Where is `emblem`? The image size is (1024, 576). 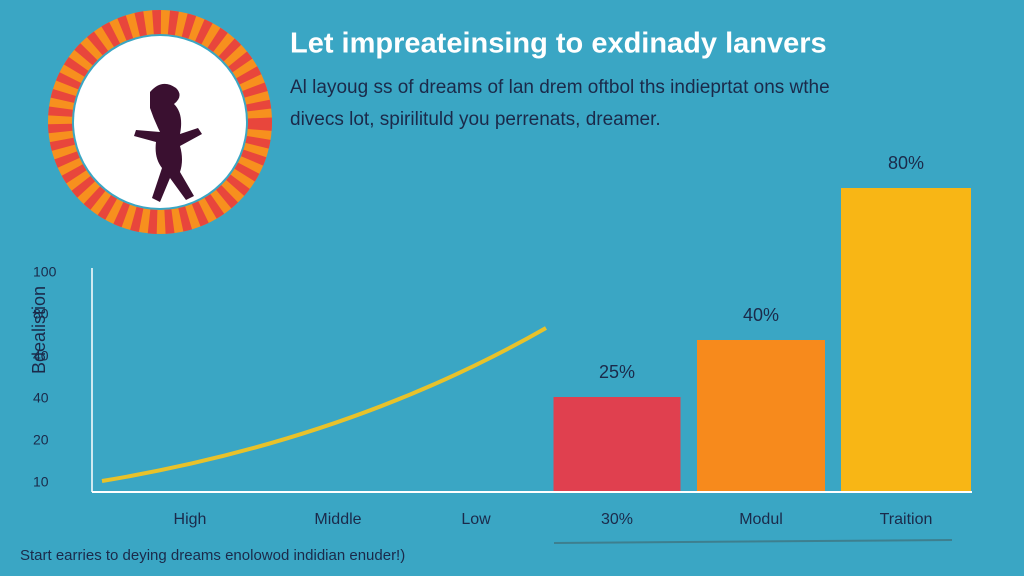
emblem is located at coordinates (160, 122).